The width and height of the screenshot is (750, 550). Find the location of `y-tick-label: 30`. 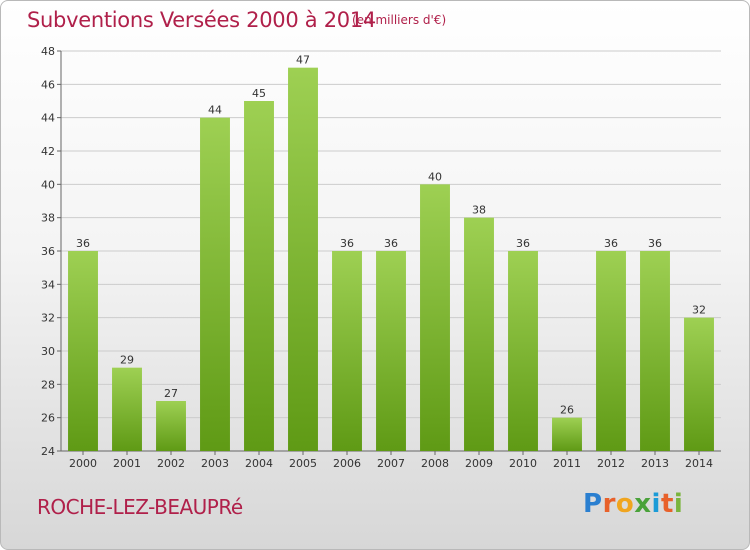

y-tick-label: 30 is located at coordinates (48, 351).